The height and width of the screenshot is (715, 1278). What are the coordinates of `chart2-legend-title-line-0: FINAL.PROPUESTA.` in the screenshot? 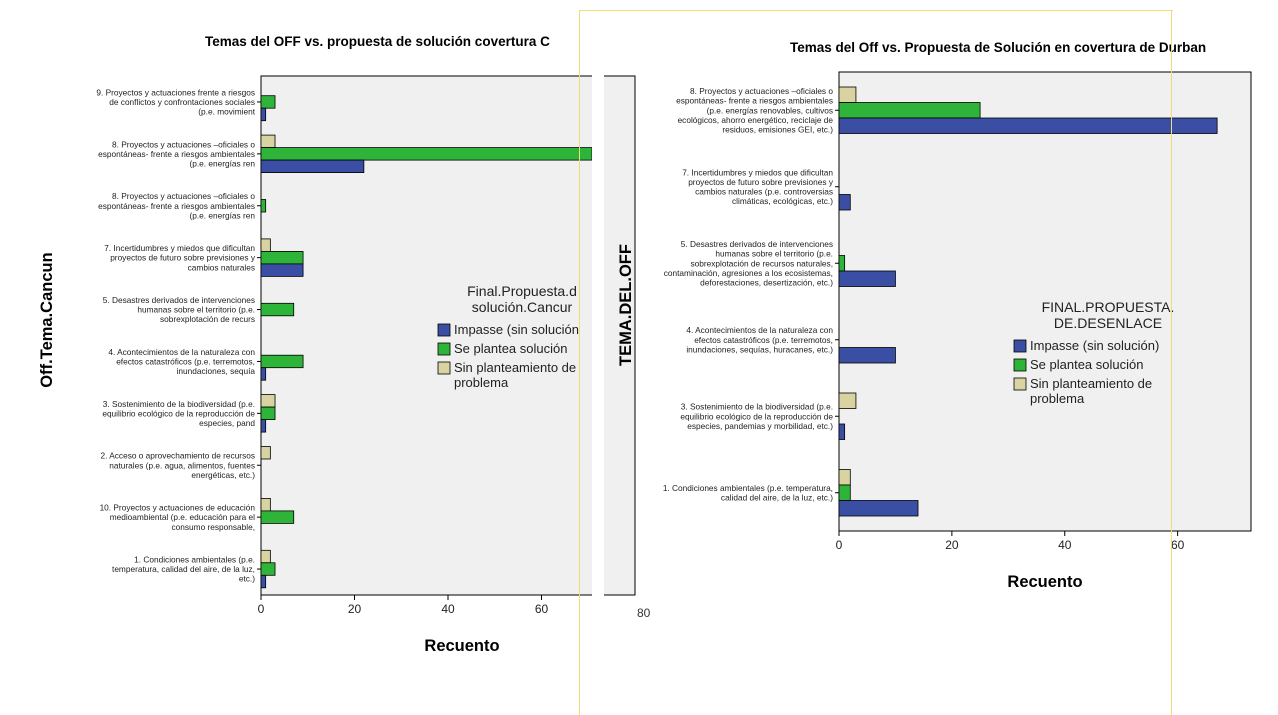 It's located at (1108, 307).